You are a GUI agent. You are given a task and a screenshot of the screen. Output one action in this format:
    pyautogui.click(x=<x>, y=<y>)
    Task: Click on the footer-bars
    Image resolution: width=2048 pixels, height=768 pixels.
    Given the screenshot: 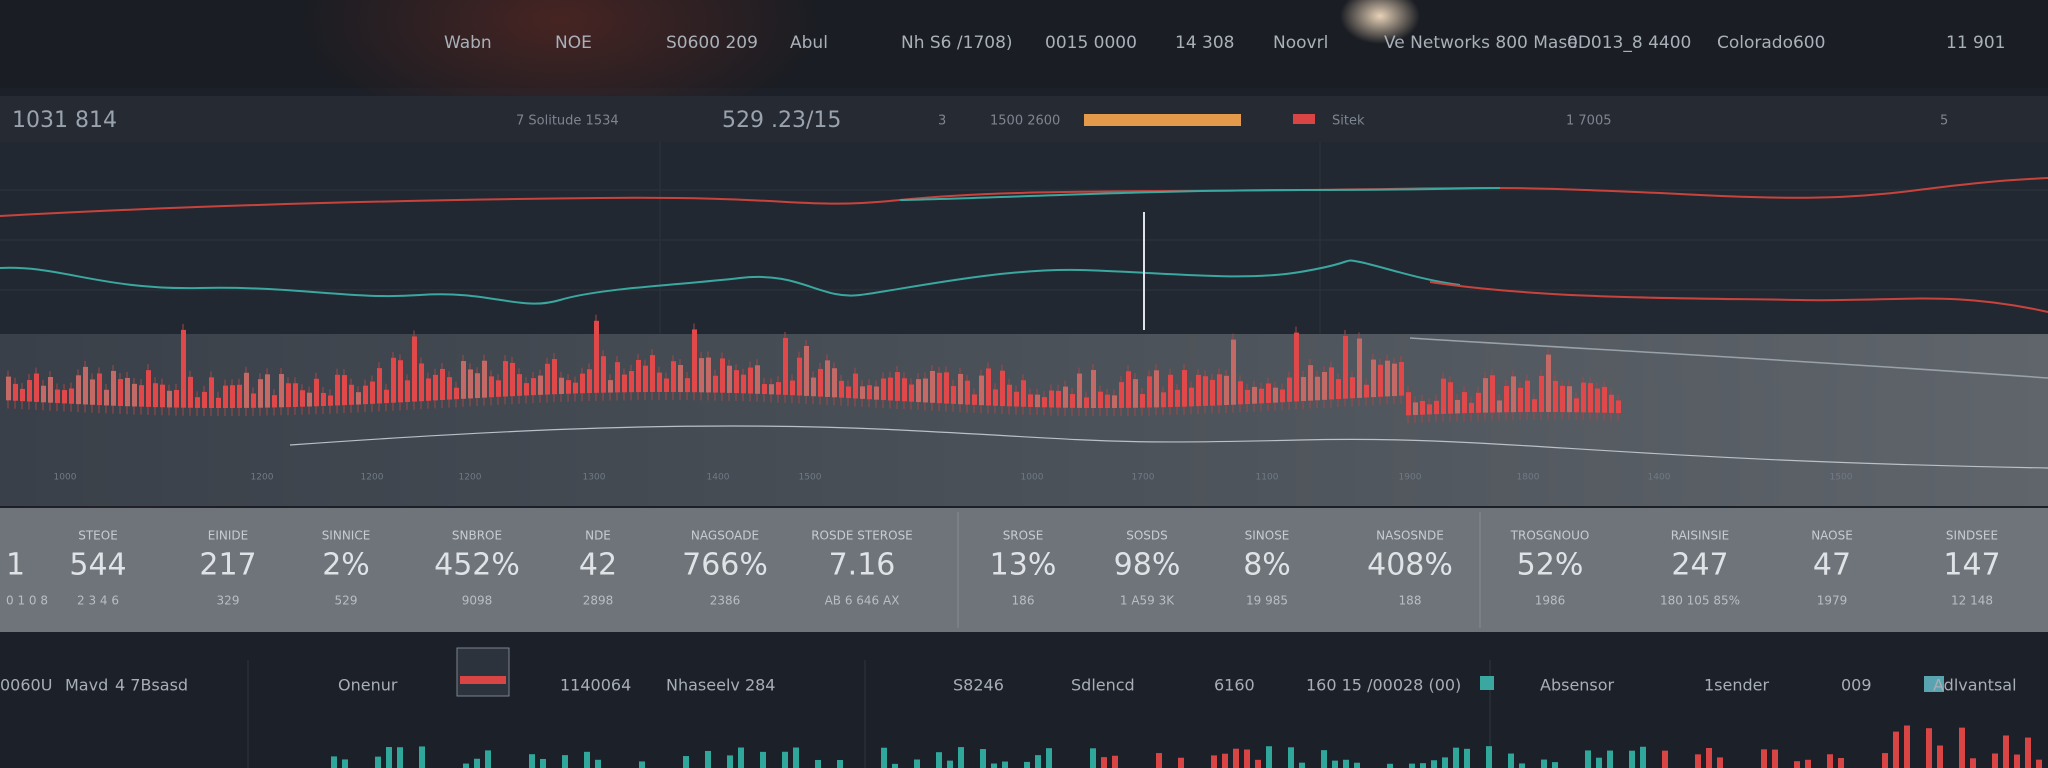 What is the action you would take?
    pyautogui.click(x=1186, y=746)
    